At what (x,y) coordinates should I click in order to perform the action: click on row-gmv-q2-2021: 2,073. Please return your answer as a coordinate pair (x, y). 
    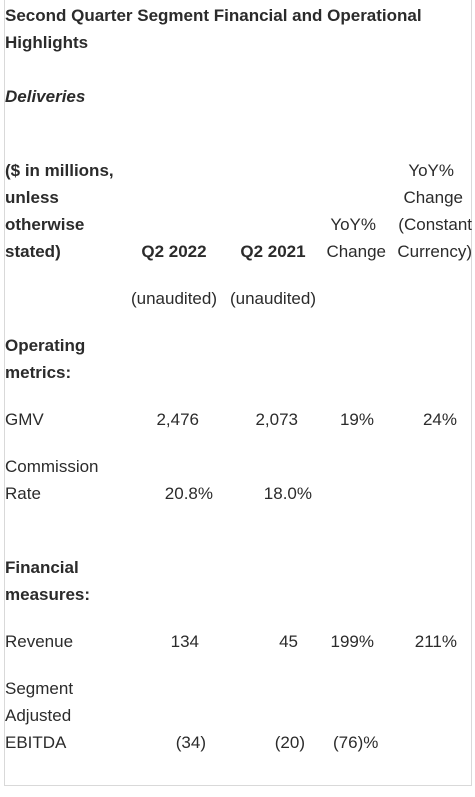
    Looking at the image, I should click on (276, 419).